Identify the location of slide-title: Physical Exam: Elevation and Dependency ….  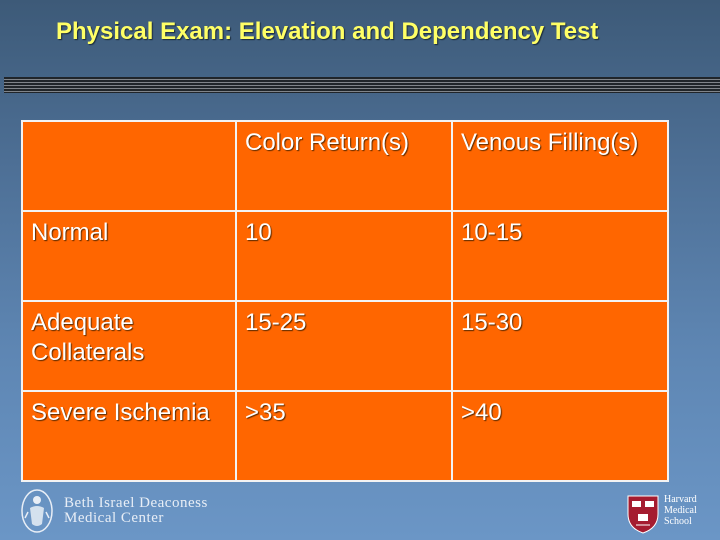
(327, 31).